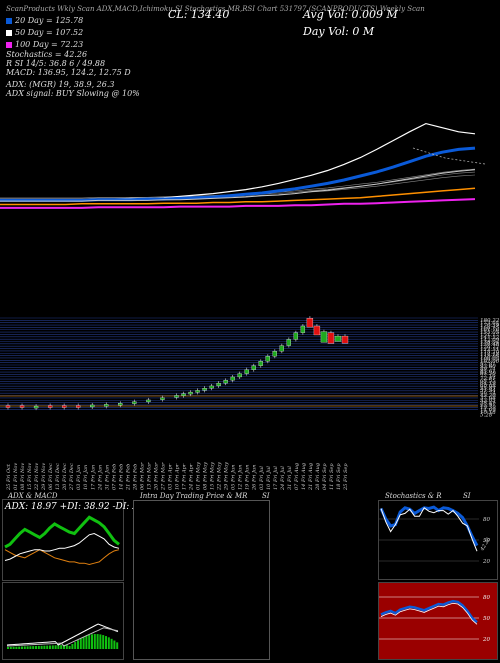 The width and height of the screenshot is (500, 663). What do you see at coordinates (297, 476) in the screenshot?
I see `date-axis-label: 07 Fri Aug` at bounding box center [297, 476].